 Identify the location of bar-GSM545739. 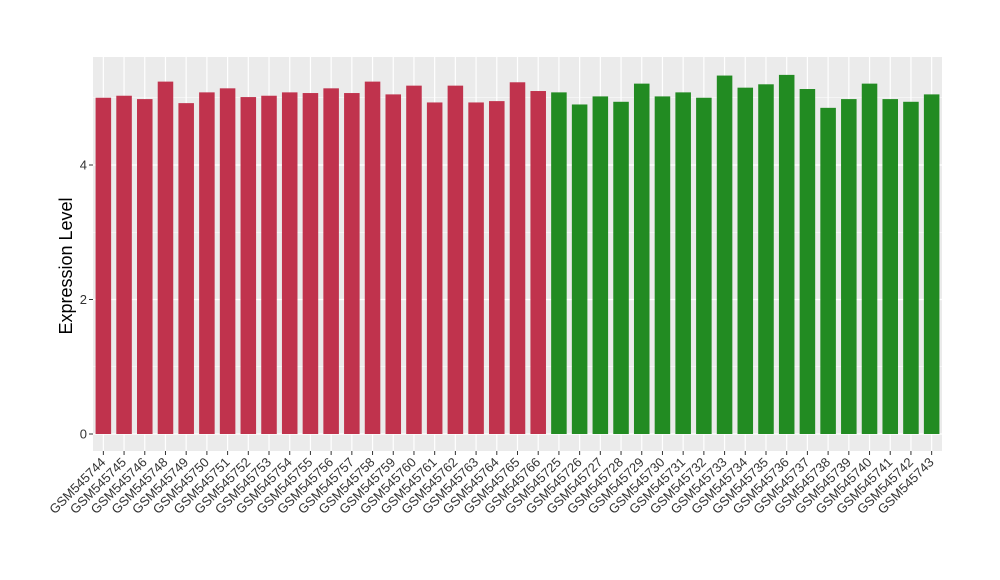
(849, 266).